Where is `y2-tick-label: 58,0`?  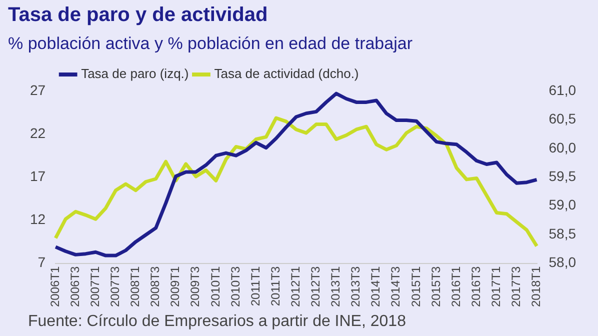 y2-tick-label: 58,0 is located at coordinates (562, 262).